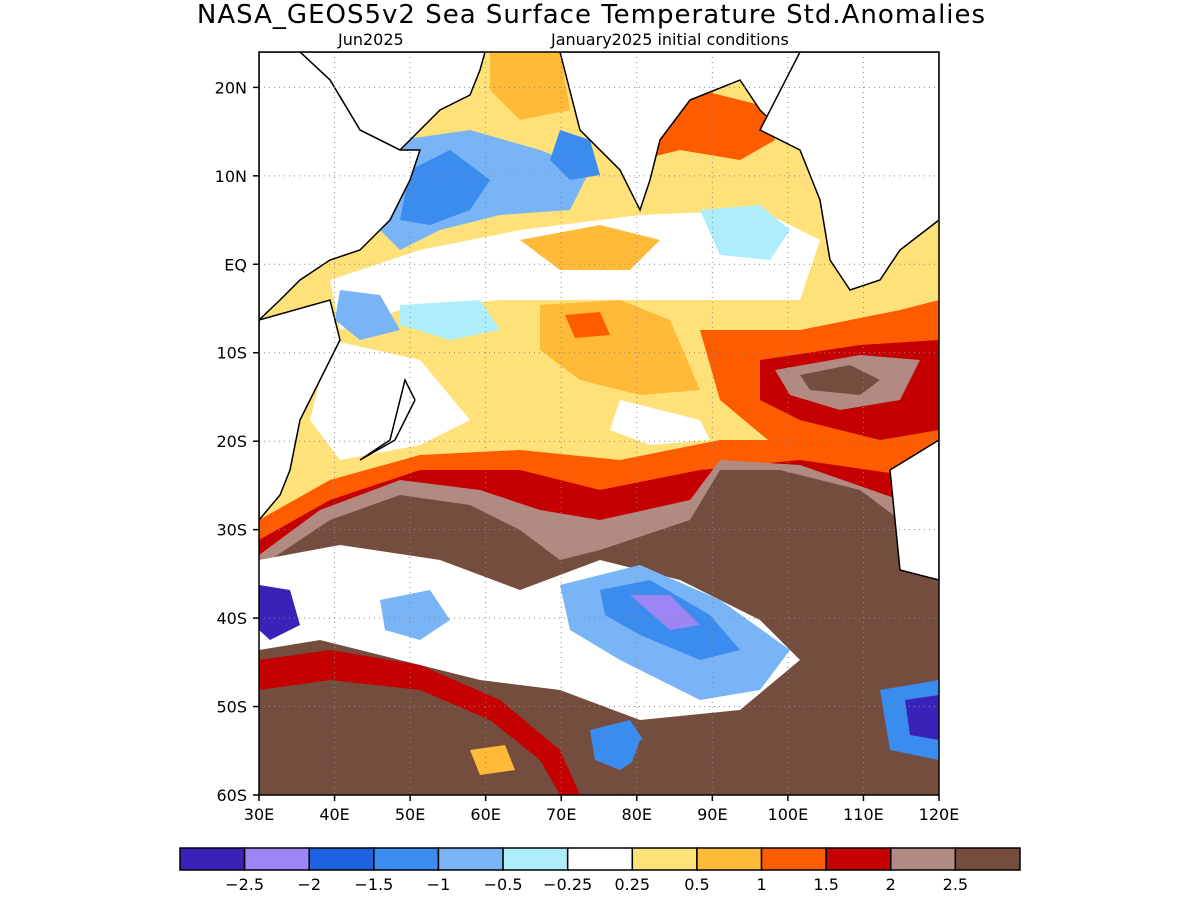 The width and height of the screenshot is (1200, 900). What do you see at coordinates (415, 615) in the screenshot?
I see `cool-sw-blob` at bounding box center [415, 615].